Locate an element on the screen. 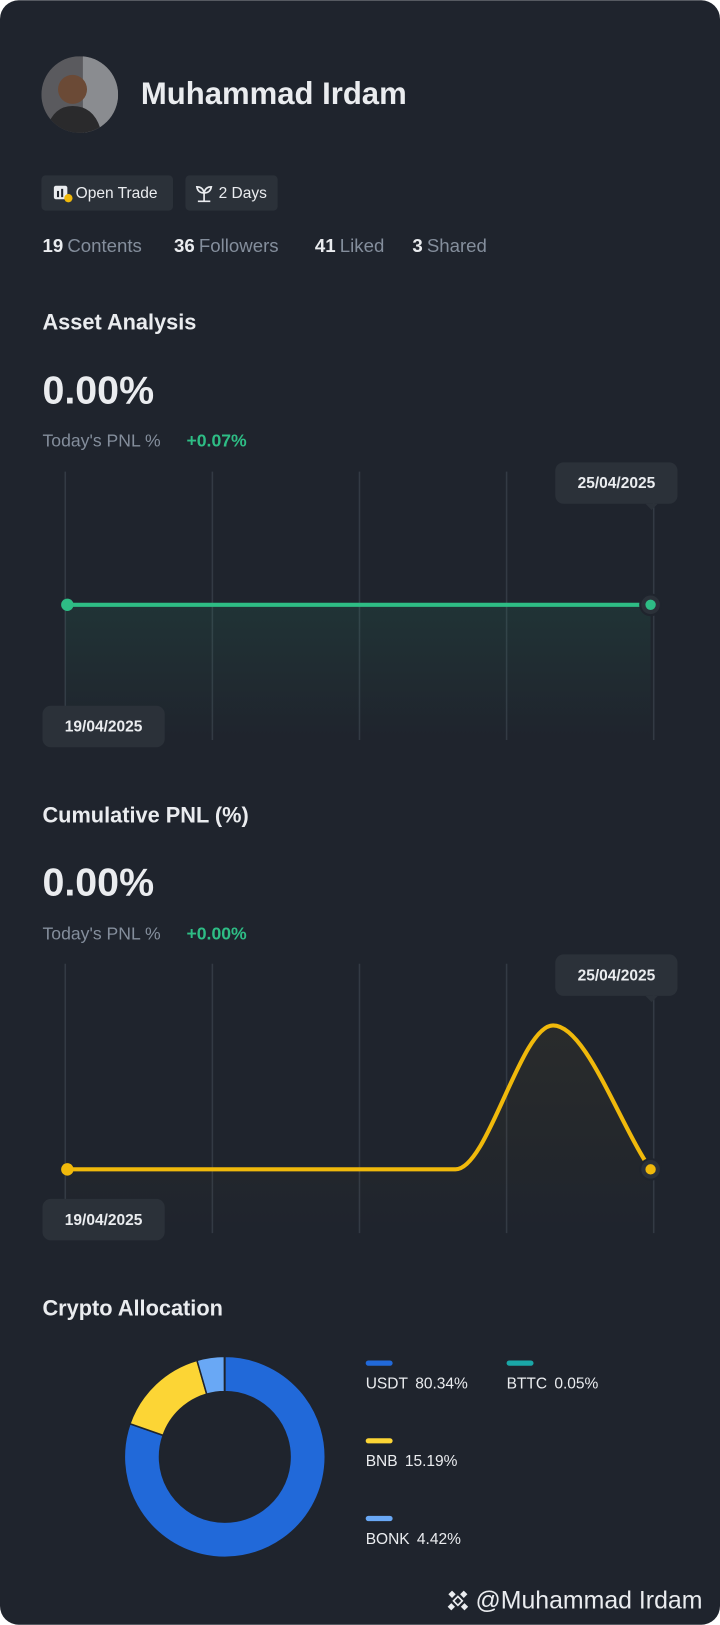 Image resolution: width=720 pixels, height=1625 pixels. stat-count: 36 is located at coordinates (184, 245).